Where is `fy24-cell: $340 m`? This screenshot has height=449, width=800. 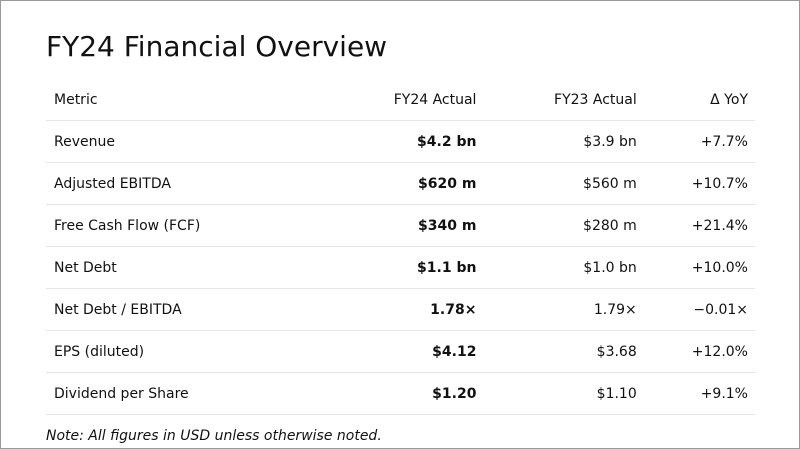 fy24-cell: $340 m is located at coordinates (408, 225).